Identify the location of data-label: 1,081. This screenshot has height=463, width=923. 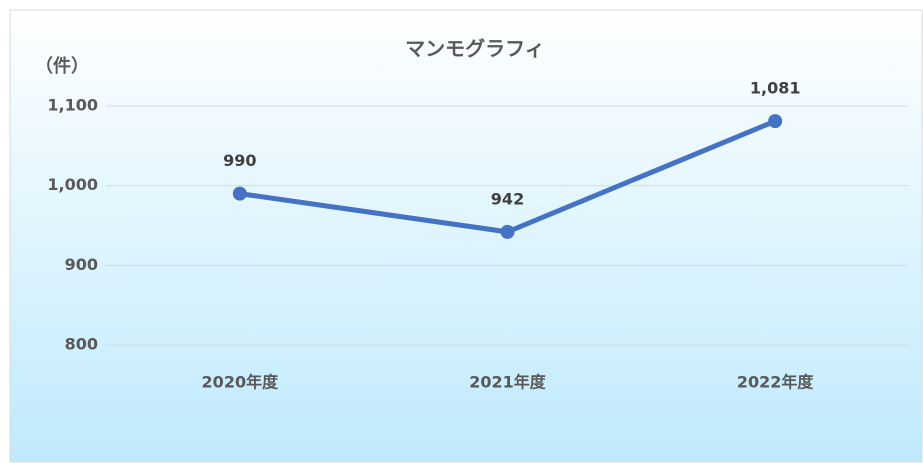
(775, 88).